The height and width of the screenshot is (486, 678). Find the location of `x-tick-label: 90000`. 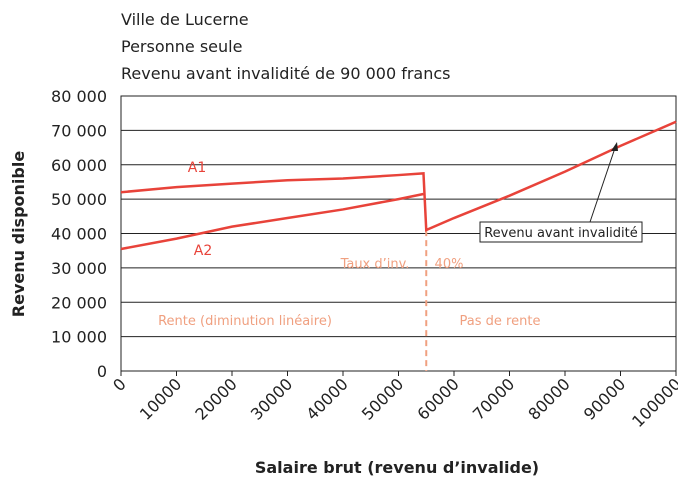

x-tick-label: 90000 is located at coordinates (604, 398).